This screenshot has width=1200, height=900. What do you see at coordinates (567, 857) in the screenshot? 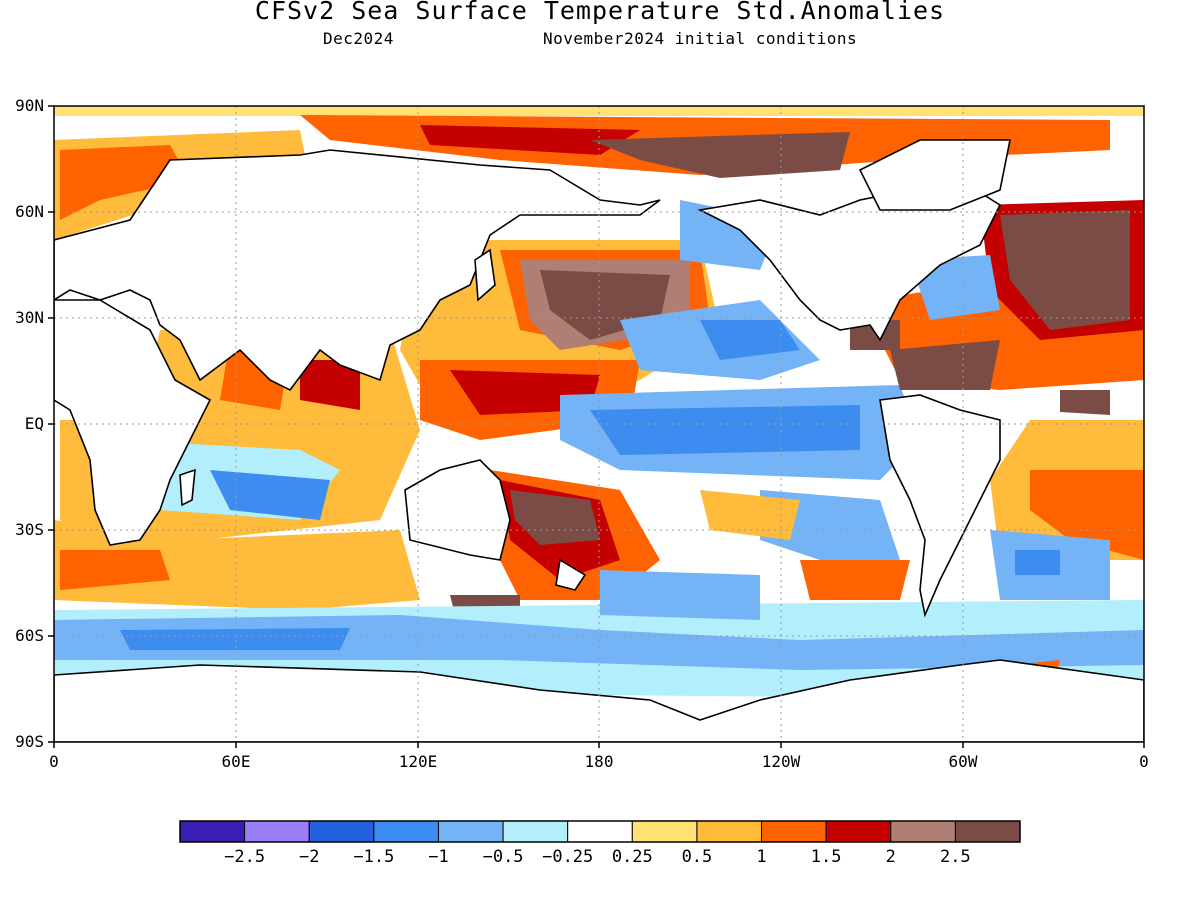
I see `colorbar-label: −0.25` at bounding box center [567, 857].